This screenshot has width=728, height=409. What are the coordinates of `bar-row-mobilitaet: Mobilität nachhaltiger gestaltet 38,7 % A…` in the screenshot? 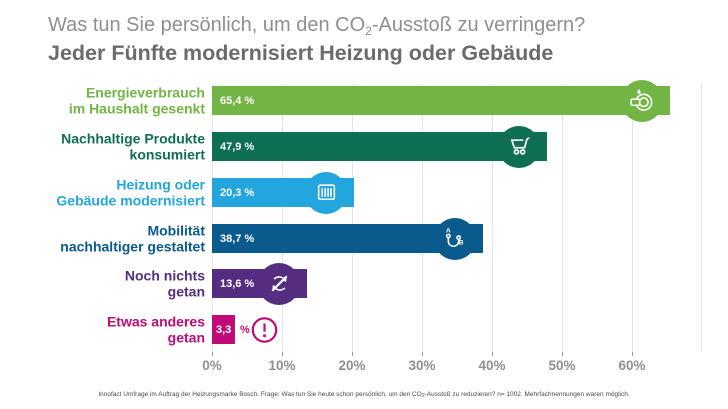 It's located at (364, 238).